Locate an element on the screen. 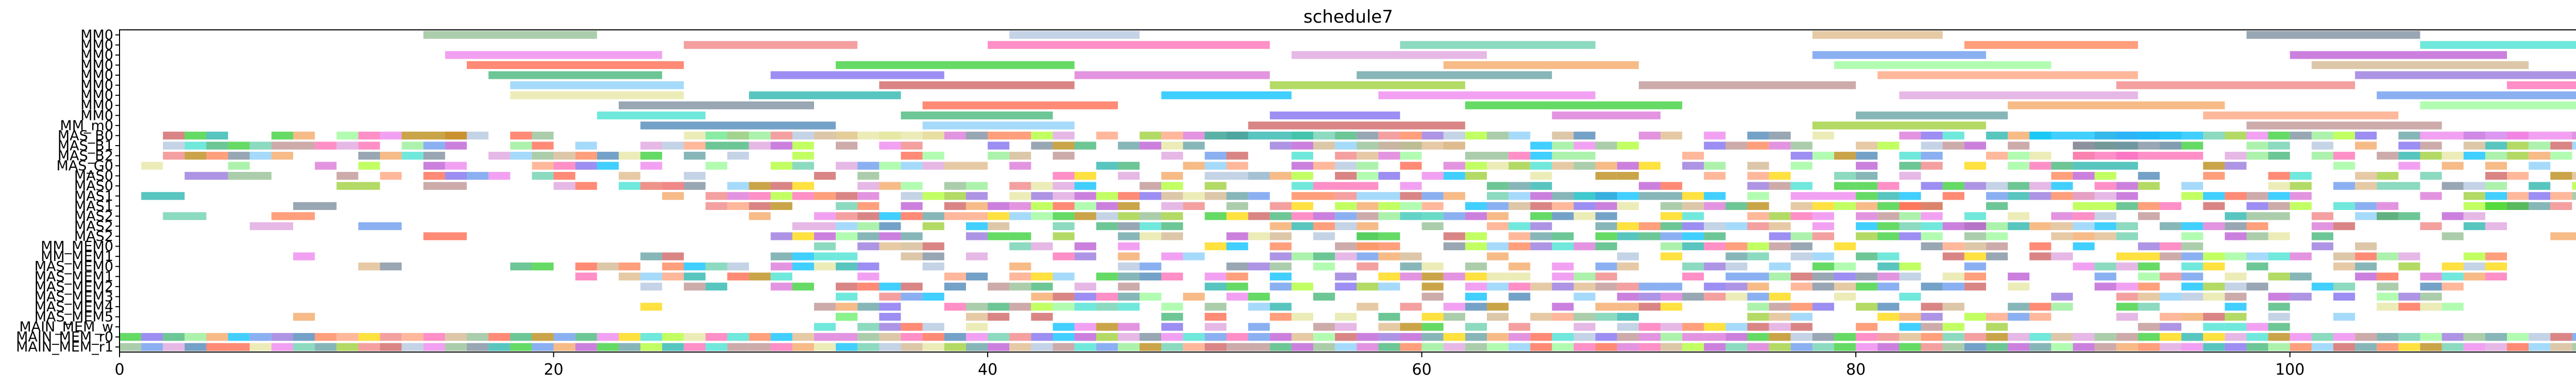  y-tick-label: MAS_MEM2 is located at coordinates (74, 287).